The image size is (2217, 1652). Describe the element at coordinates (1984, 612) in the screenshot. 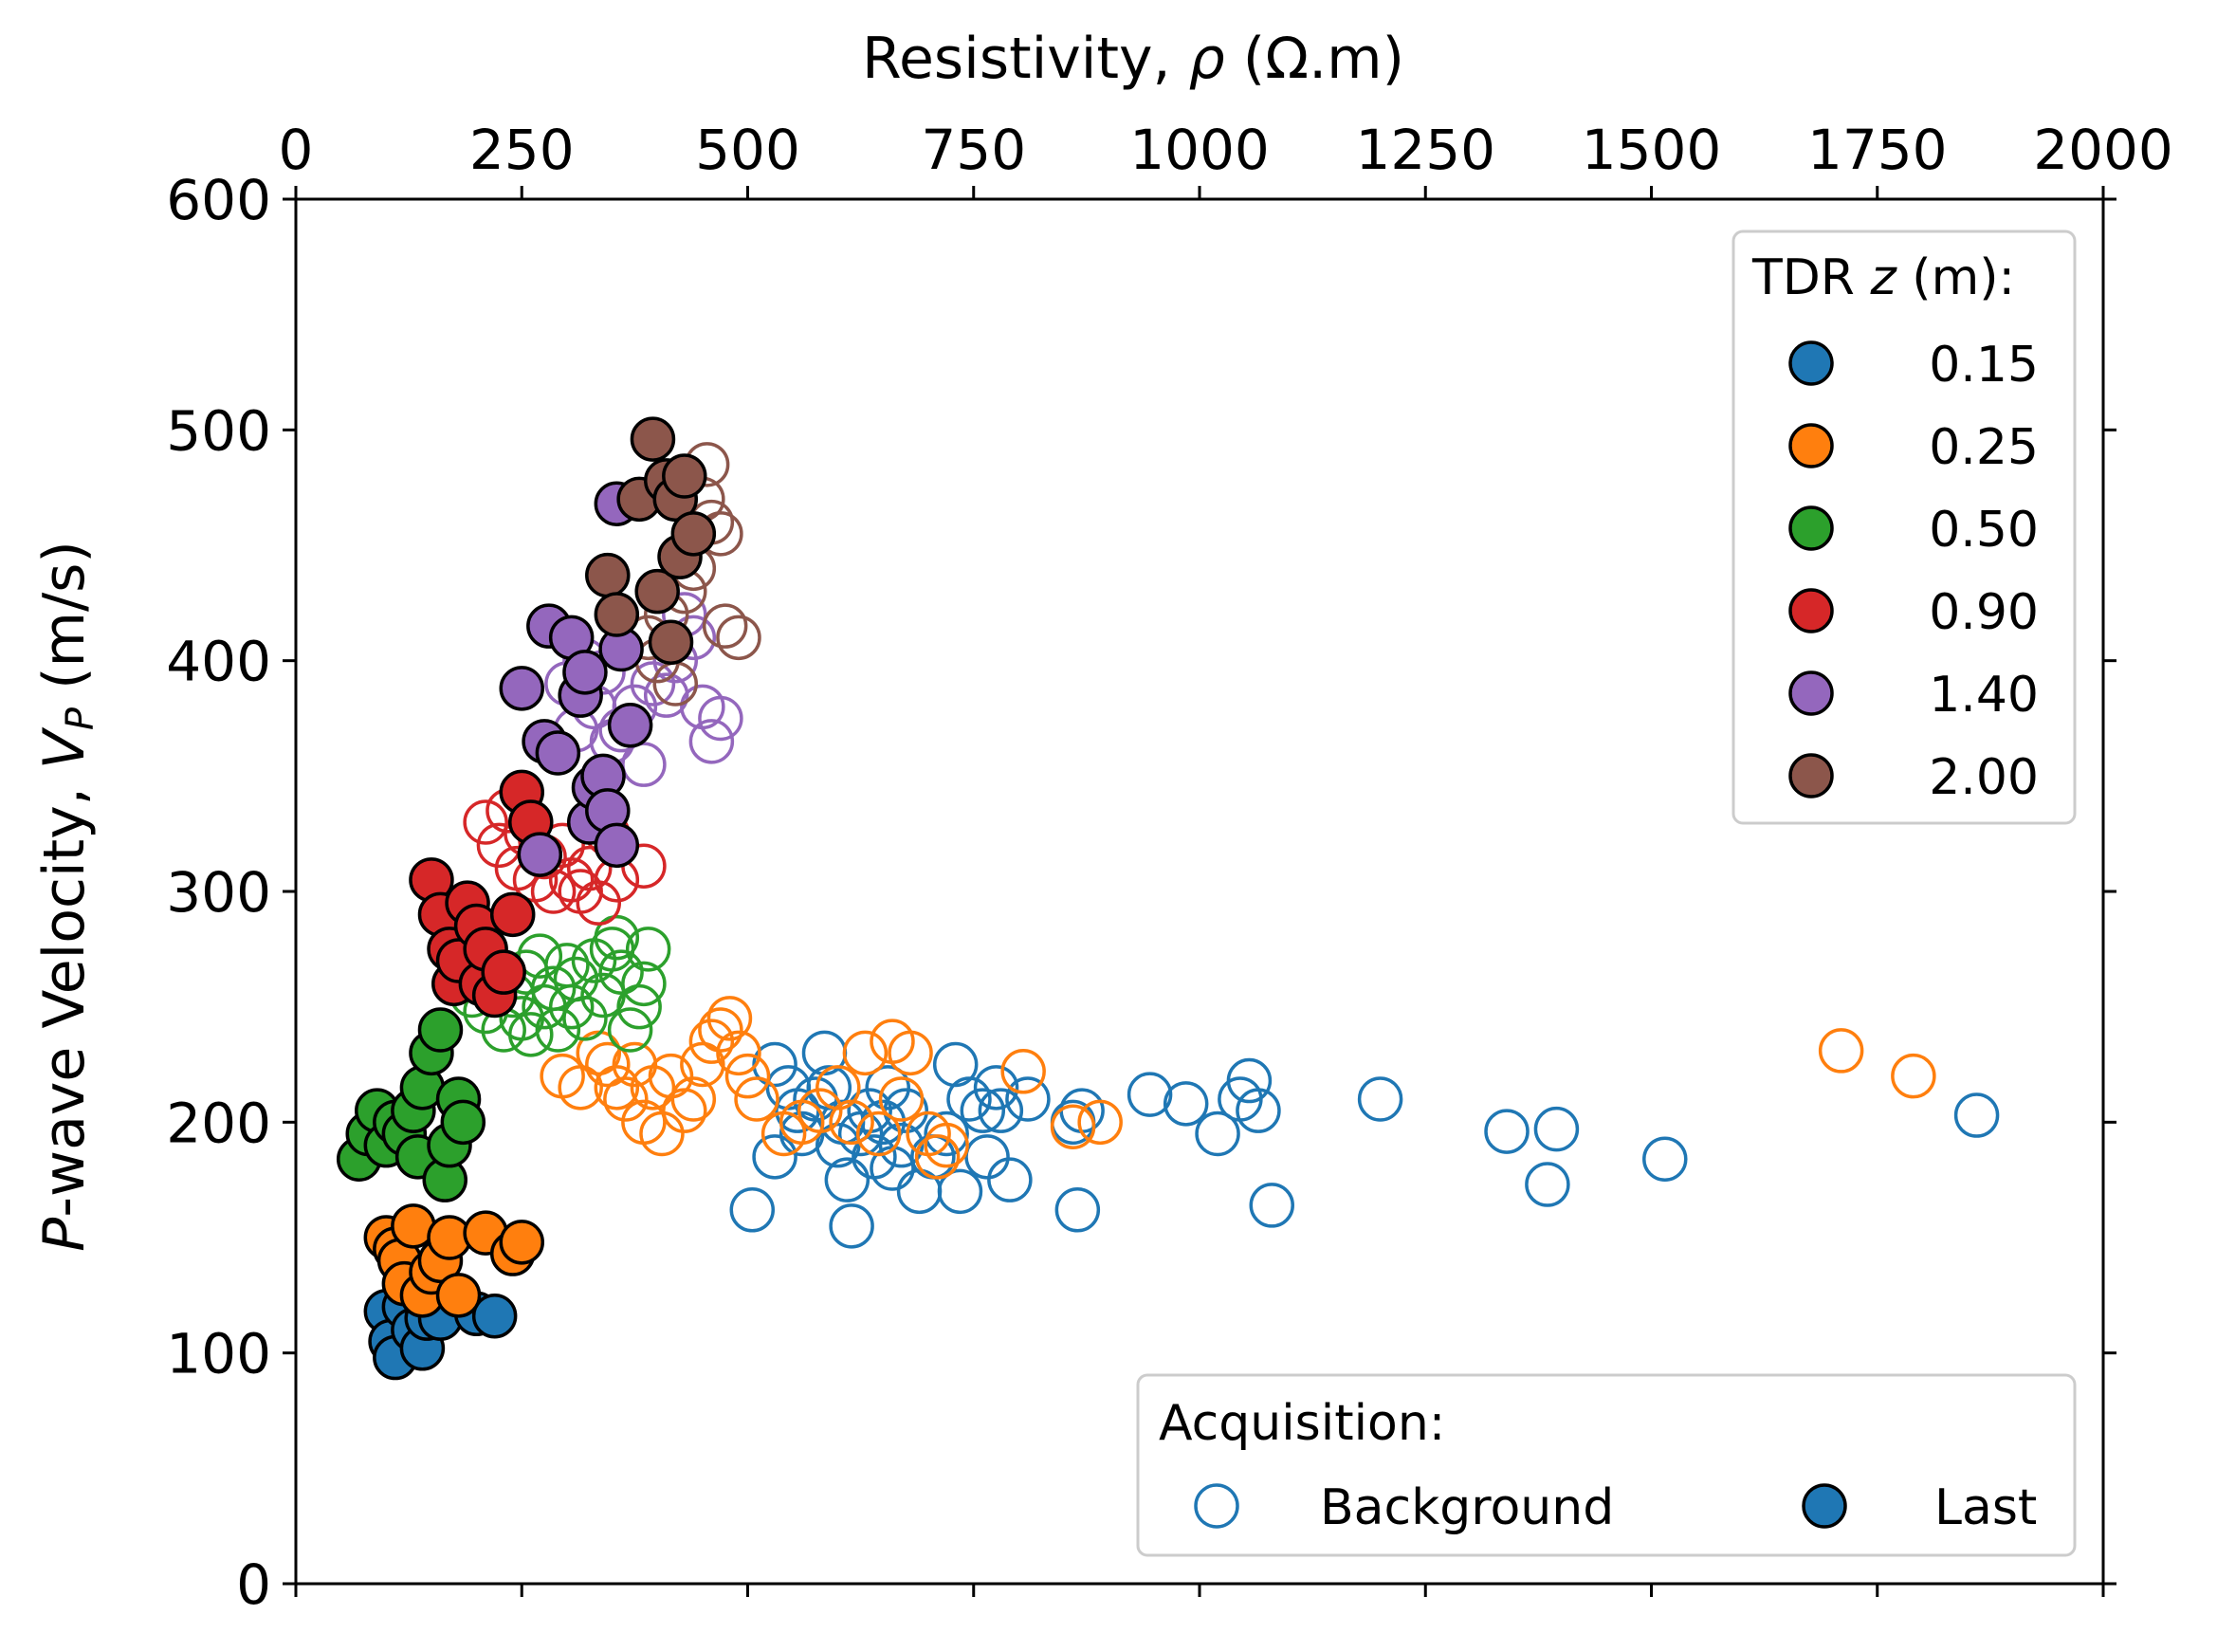

I see `depth-legend-label: 0.90` at that location.